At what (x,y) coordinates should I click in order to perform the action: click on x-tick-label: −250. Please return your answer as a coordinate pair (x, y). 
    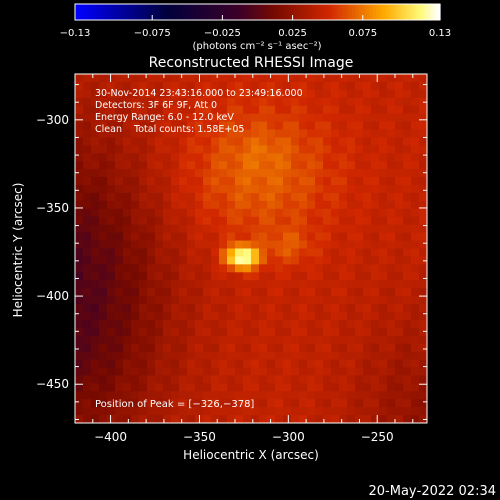
    Looking at the image, I should click on (377, 437).